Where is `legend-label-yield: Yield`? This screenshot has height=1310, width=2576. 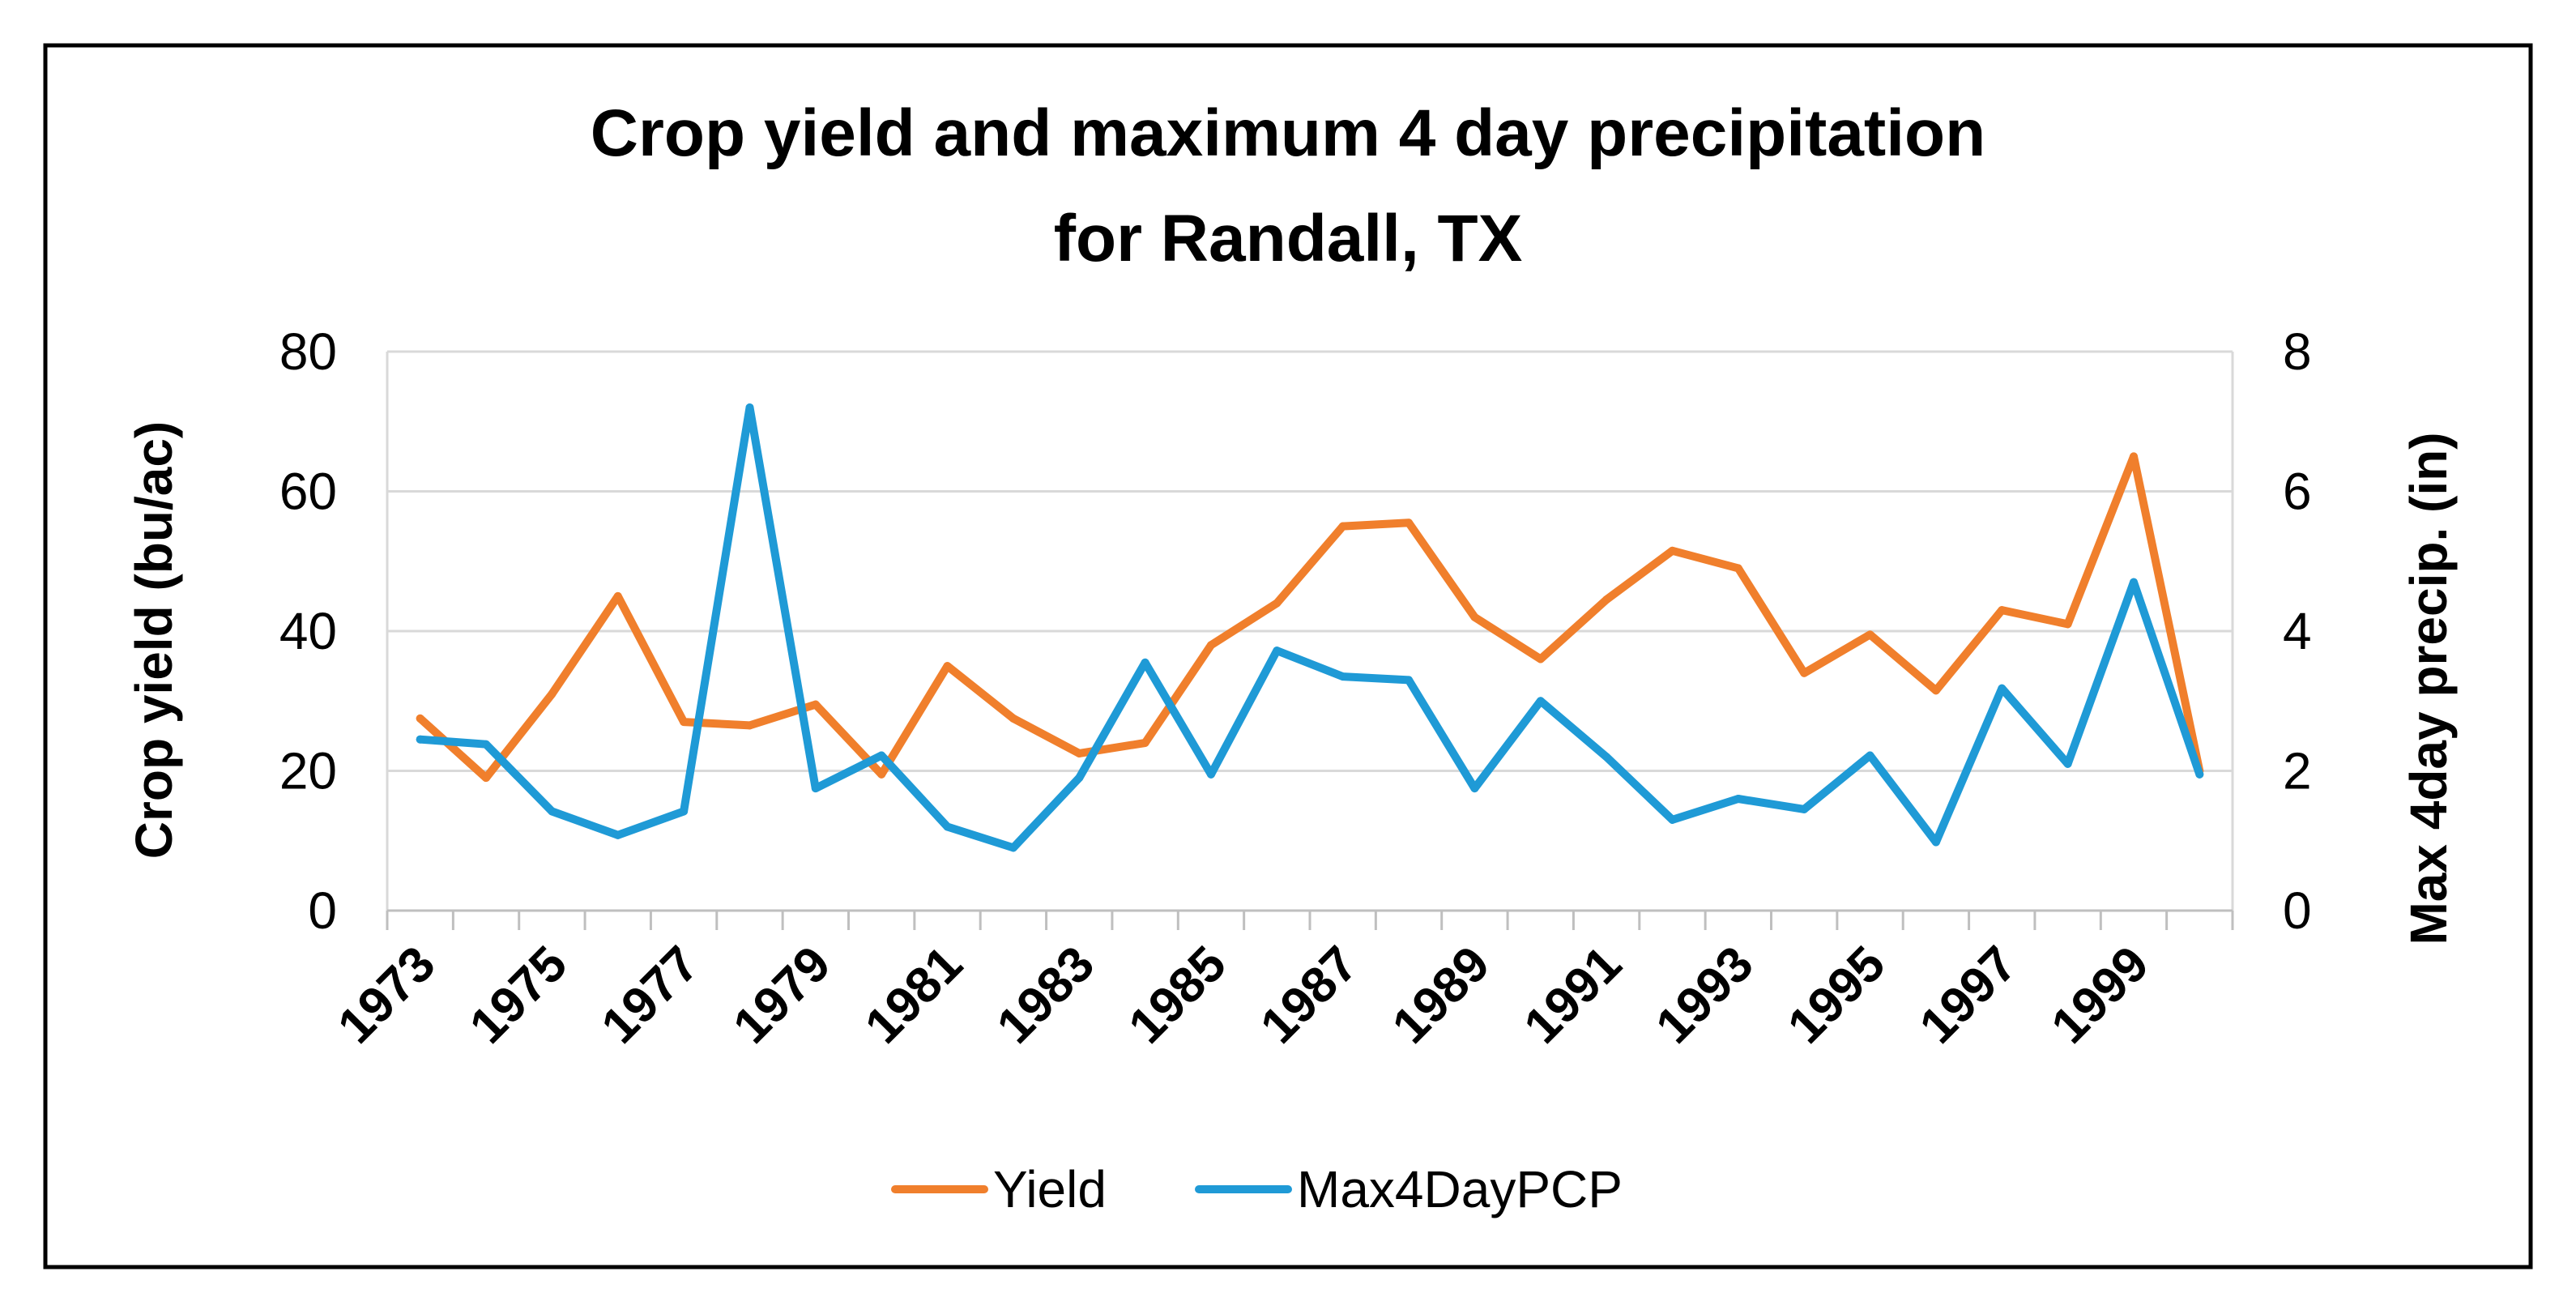 legend-label-yield: Yield is located at coordinates (1050, 1189).